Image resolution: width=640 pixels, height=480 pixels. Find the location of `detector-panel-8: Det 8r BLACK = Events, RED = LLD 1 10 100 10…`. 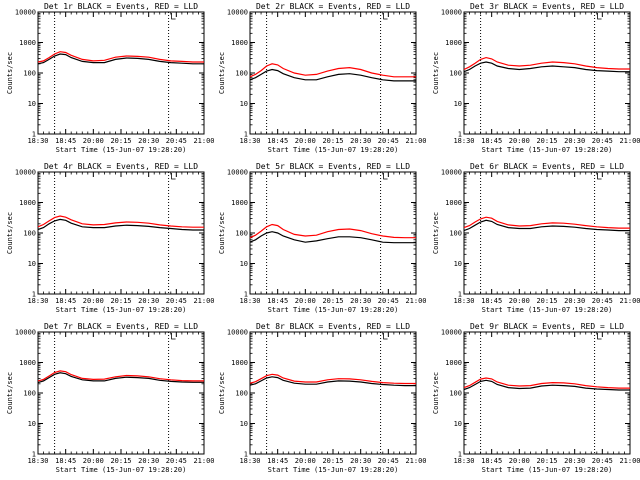

detector-panel-8: Det 8r BLACK = Events, RED = LLD 1 10 100 10… is located at coordinates (322, 398).